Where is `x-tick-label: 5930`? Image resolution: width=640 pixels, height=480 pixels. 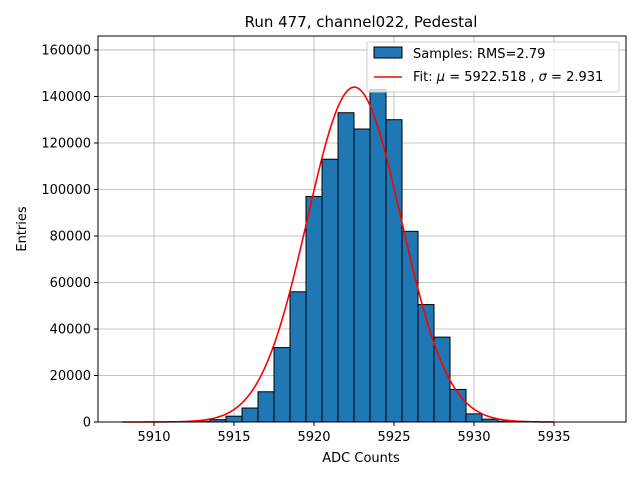
x-tick-label: 5930 is located at coordinates (473, 437).